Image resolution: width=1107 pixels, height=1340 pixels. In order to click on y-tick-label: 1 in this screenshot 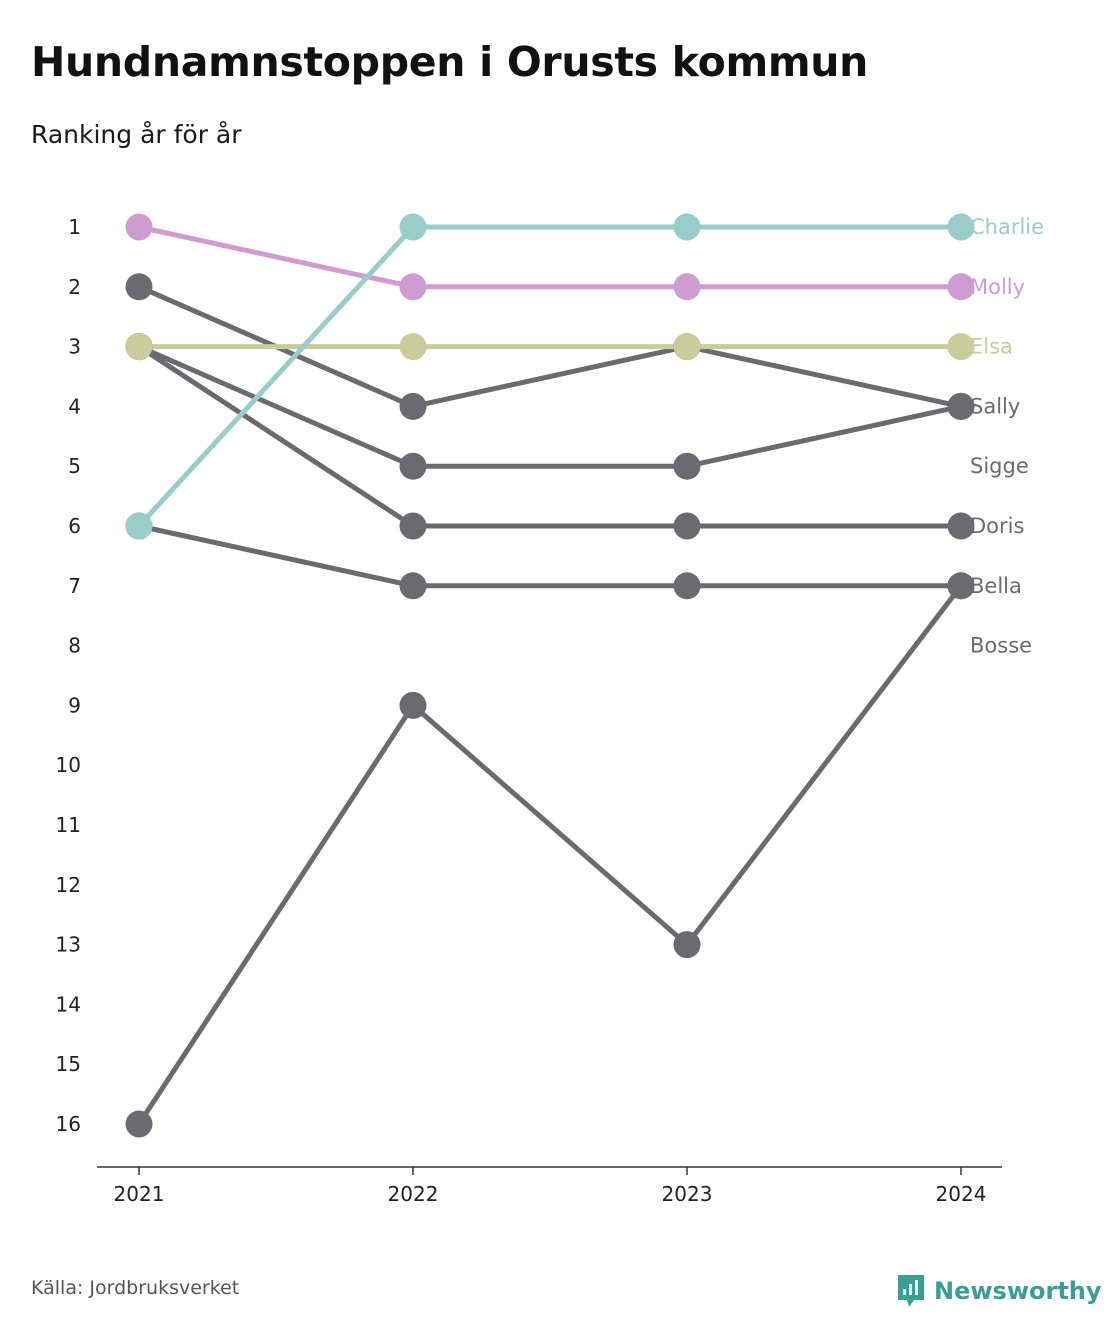, I will do `click(74, 227)`.